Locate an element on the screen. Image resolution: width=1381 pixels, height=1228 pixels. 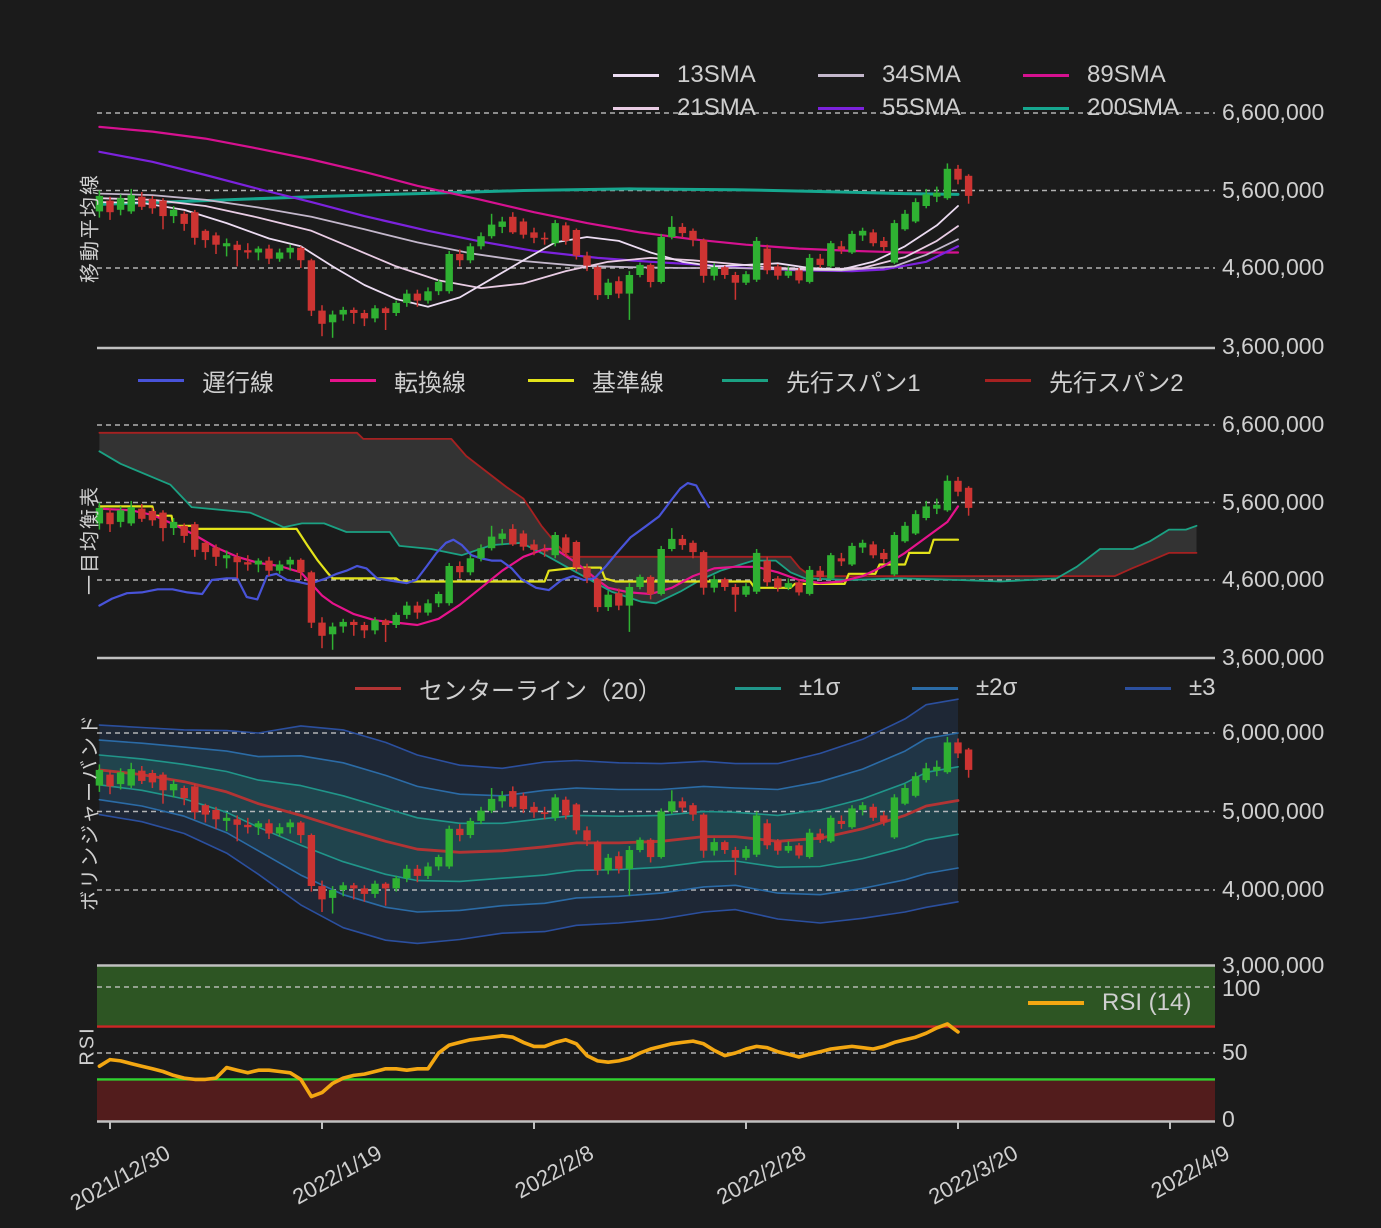
sma-legend-item-13sma-swatch is located at coordinates (636, 75).